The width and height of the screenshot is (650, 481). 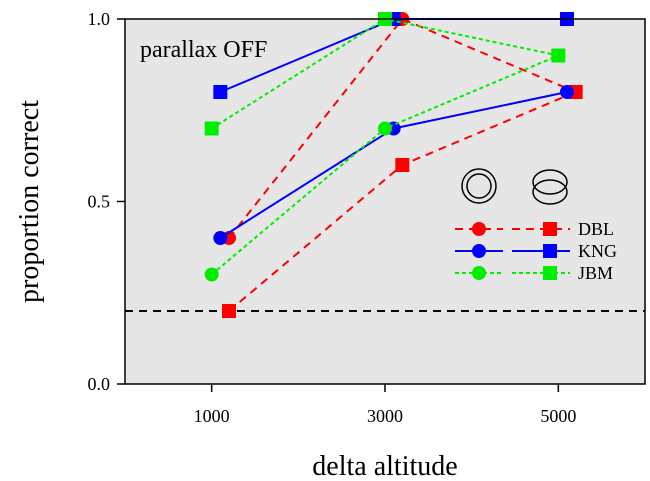 I want to click on x-tick-label: 5000, so click(x=558, y=416).